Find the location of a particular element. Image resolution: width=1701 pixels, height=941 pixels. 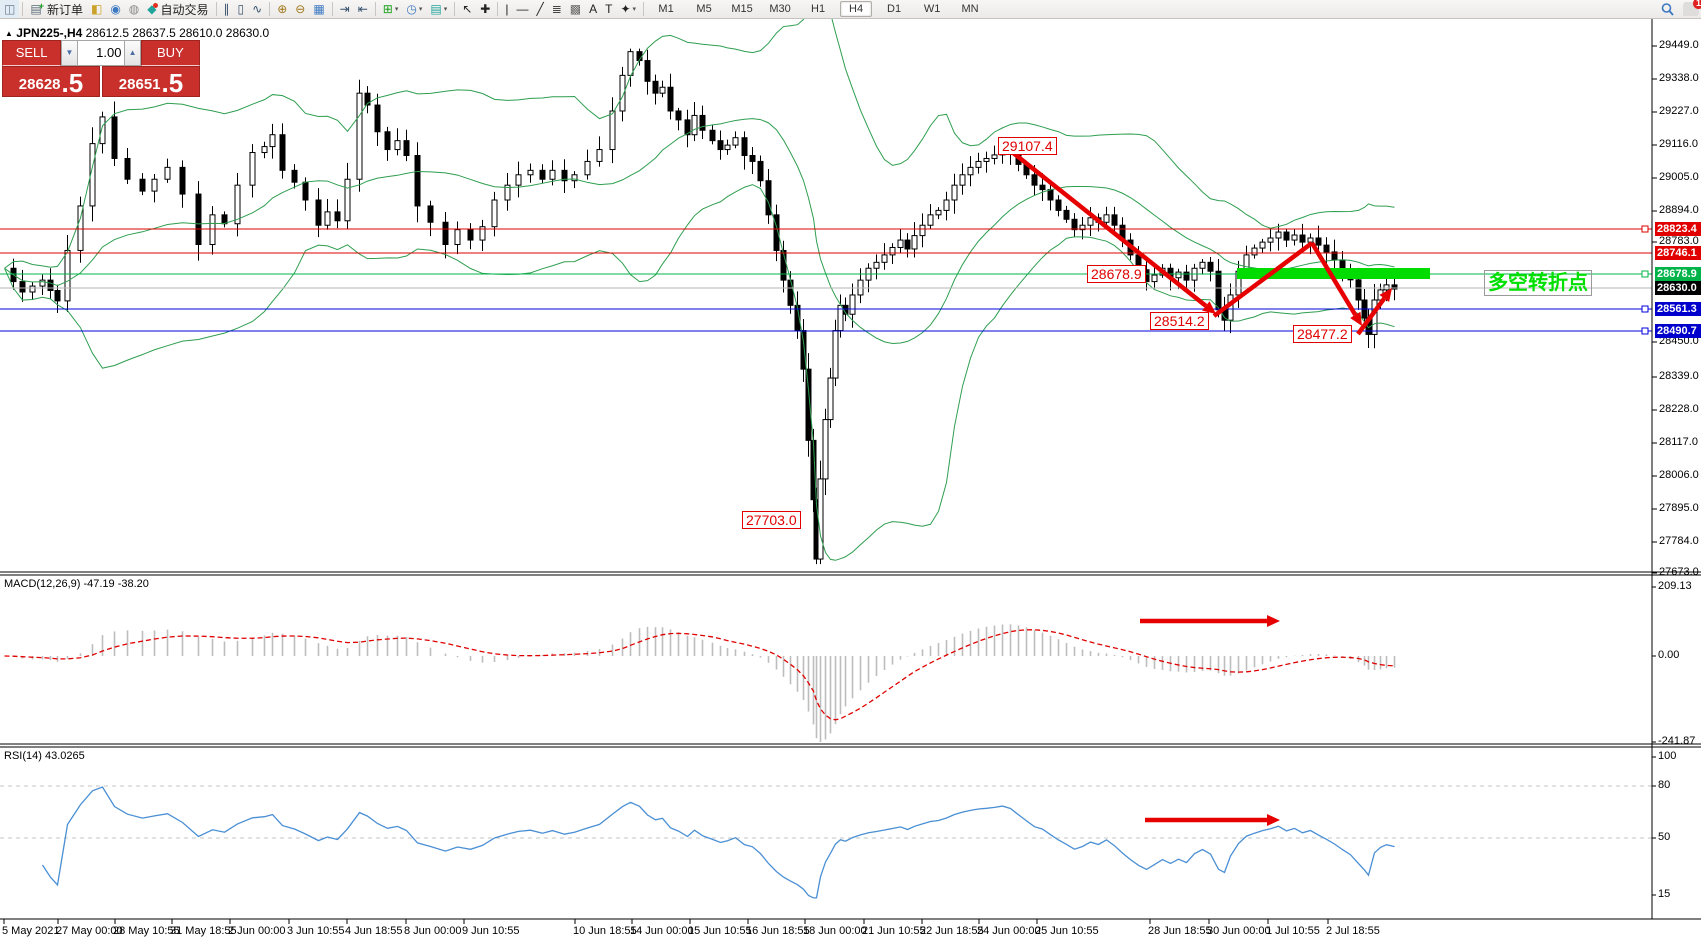

styles-button: ◧ is located at coordinates (96, 9).